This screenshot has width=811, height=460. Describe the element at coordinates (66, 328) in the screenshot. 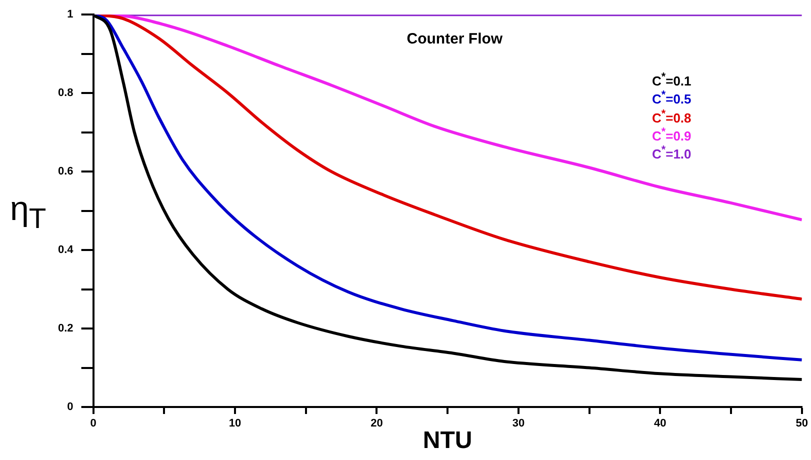

I see `y-tick-label: 0.2` at that location.